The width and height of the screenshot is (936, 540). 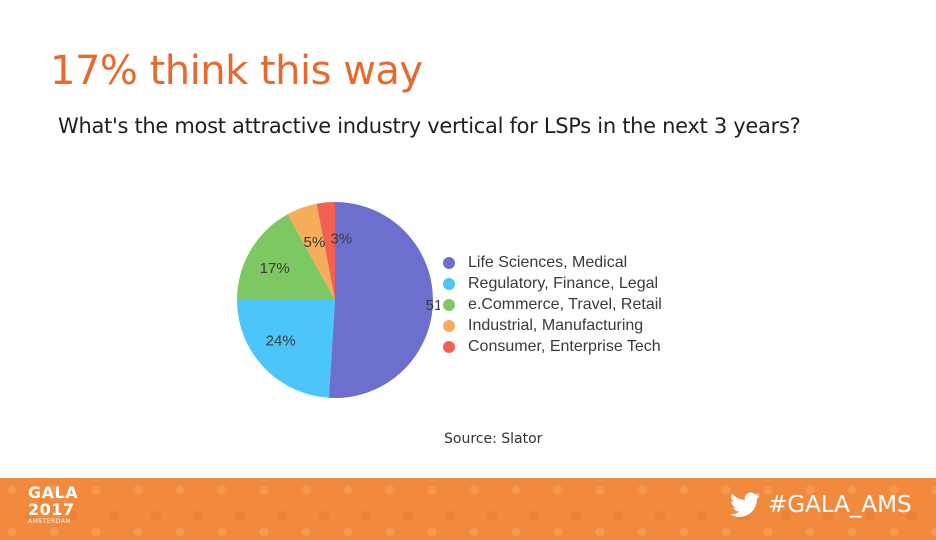 I want to click on pie-slice-label: 17%, so click(x=275, y=268).